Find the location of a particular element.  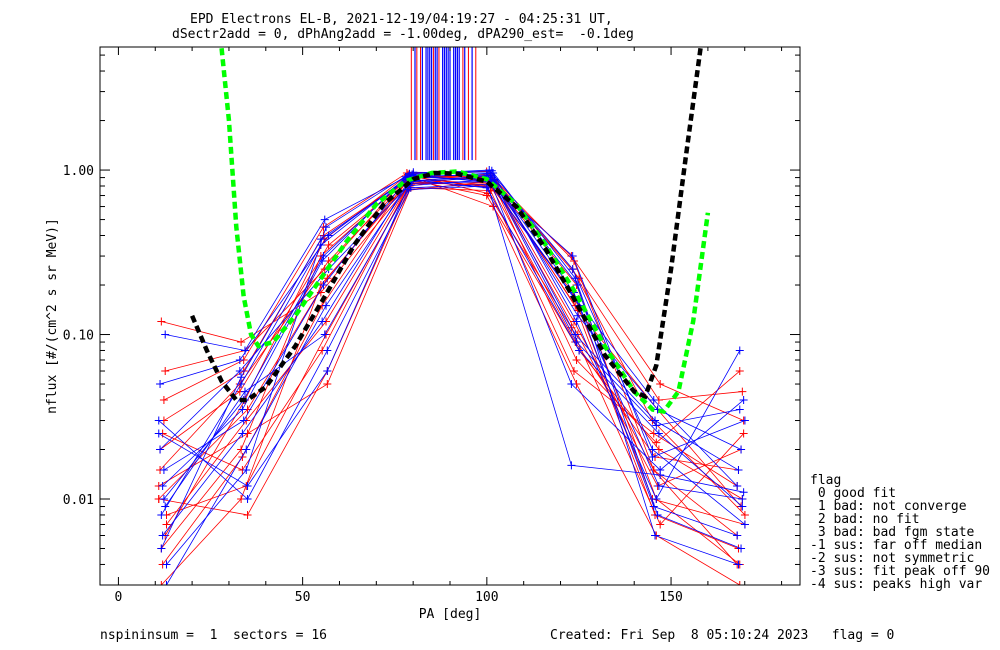

legend-item: 2 bad: no fit is located at coordinates (865, 519).